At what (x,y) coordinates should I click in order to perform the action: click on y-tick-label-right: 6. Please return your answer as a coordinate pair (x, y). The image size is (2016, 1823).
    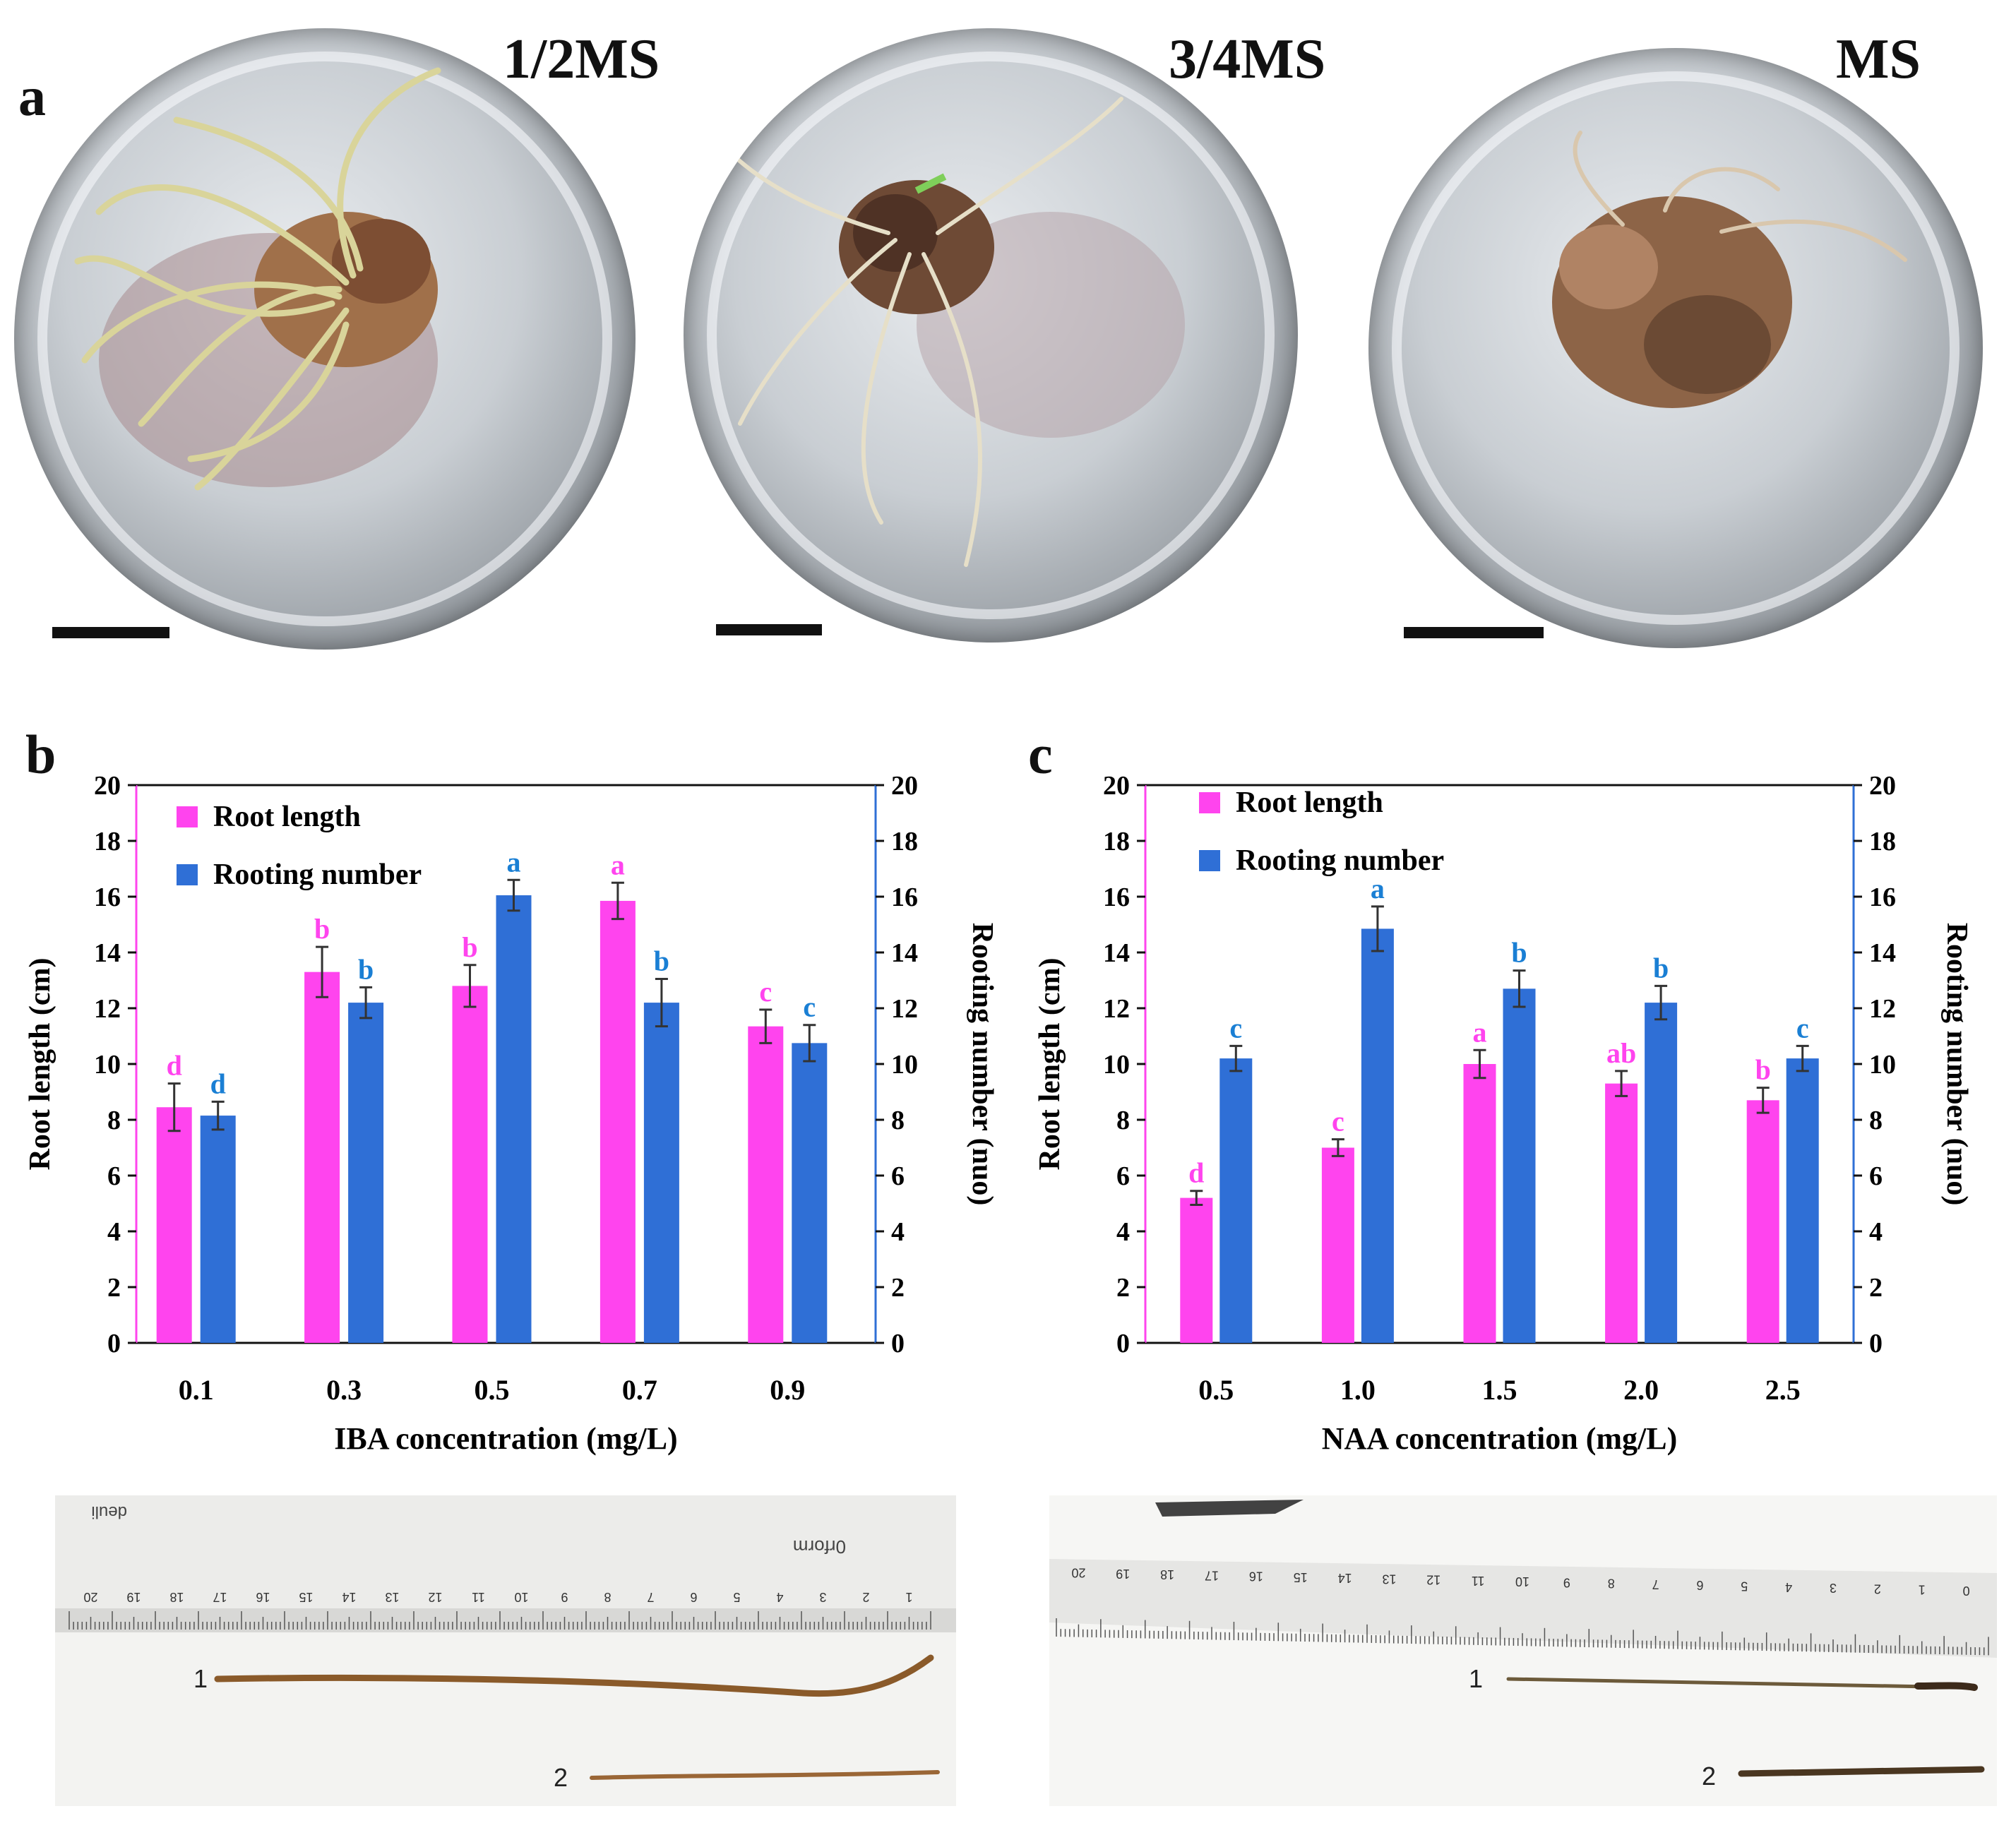
    Looking at the image, I should click on (1876, 1176).